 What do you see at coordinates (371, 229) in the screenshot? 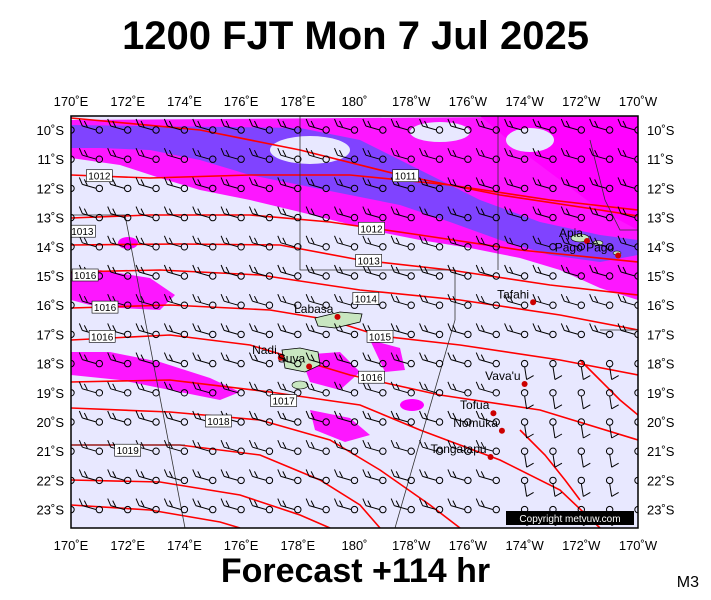
I see `svg-text: 1012` at bounding box center [371, 229].